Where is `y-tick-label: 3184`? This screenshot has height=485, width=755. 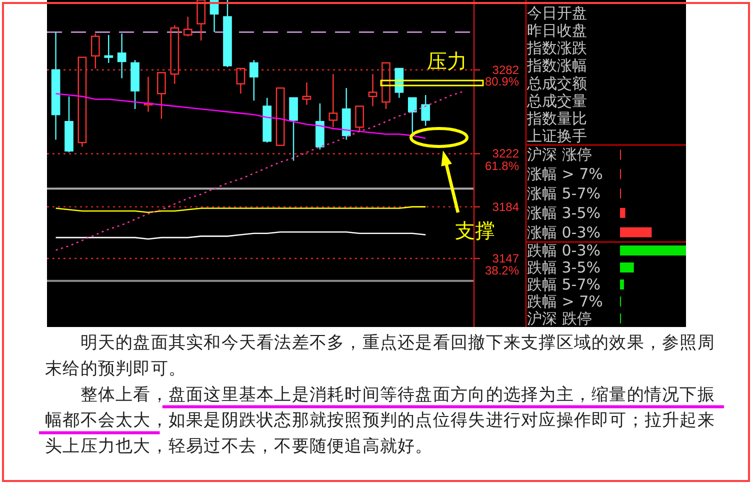 y-tick-label: 3184 is located at coordinates (506, 207).